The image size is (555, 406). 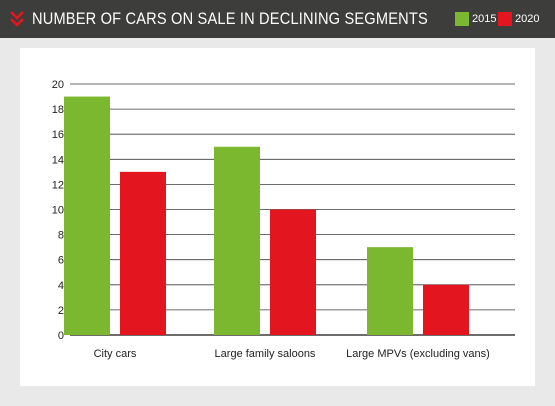 I want to click on chevron-down-icon, so click(x=17, y=19).